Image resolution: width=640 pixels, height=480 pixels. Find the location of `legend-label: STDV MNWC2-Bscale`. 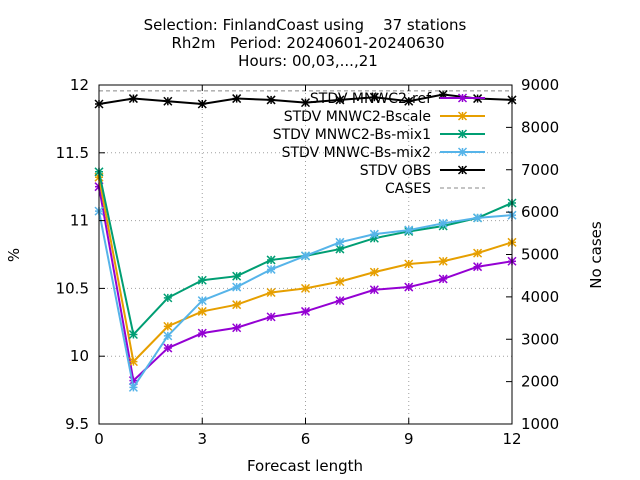

legend-label: STDV MNWC2-Bscale is located at coordinates (357, 117).